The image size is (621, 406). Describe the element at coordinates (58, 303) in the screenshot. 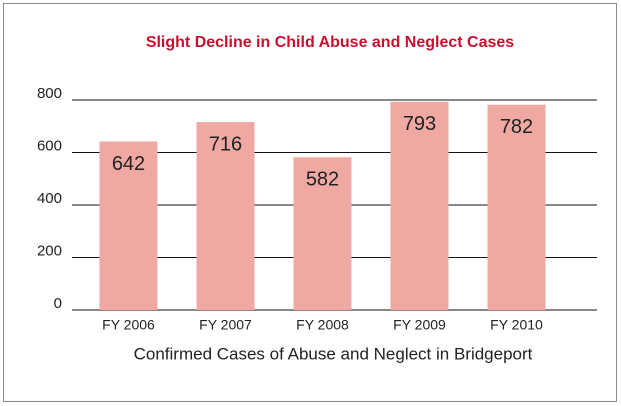

I see `y-tick-label: 0` at that location.